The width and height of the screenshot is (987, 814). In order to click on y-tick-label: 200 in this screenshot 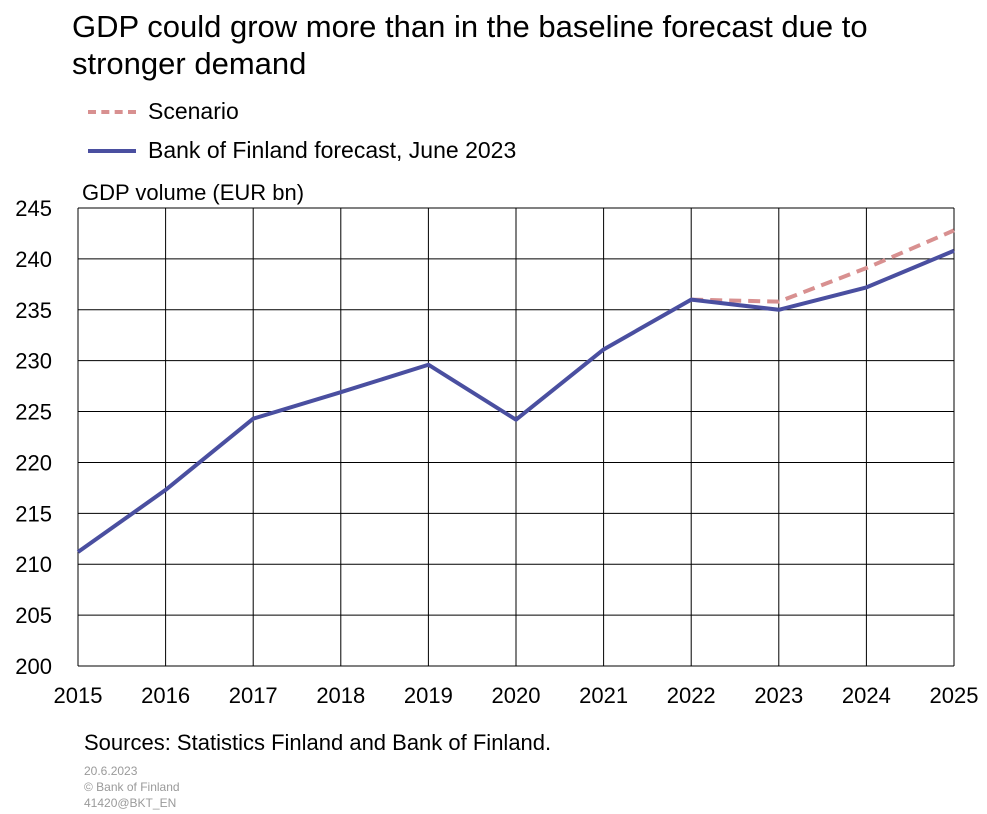, I will do `click(33, 666)`.